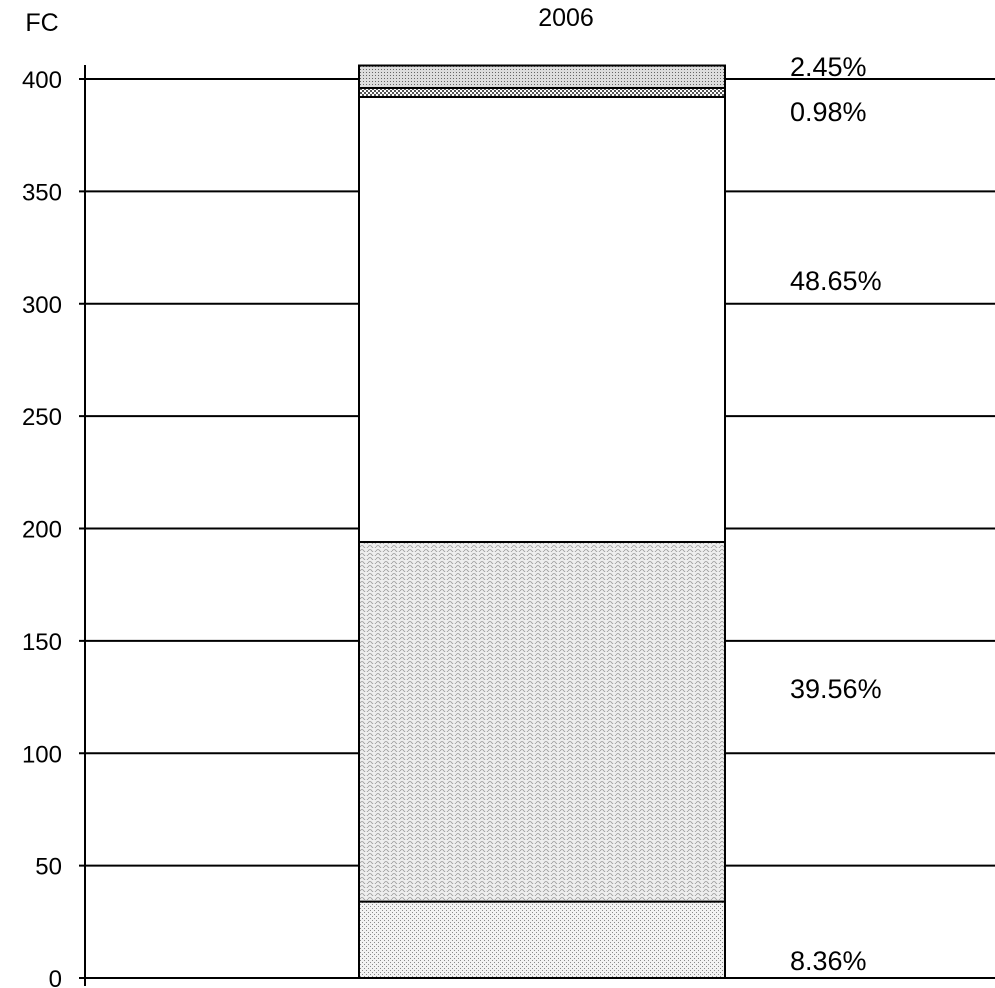 The height and width of the screenshot is (988, 995). I want to click on chart-title: 2006, so click(566, 18).